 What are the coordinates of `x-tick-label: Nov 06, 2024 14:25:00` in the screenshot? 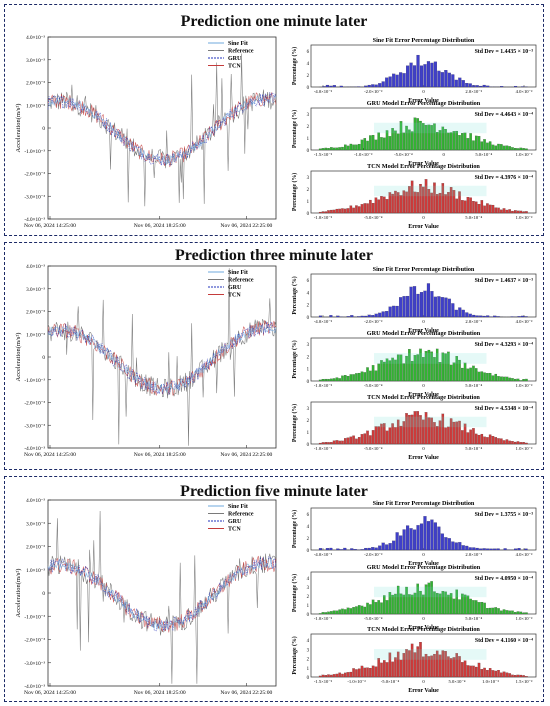 It's located at (50, 455).